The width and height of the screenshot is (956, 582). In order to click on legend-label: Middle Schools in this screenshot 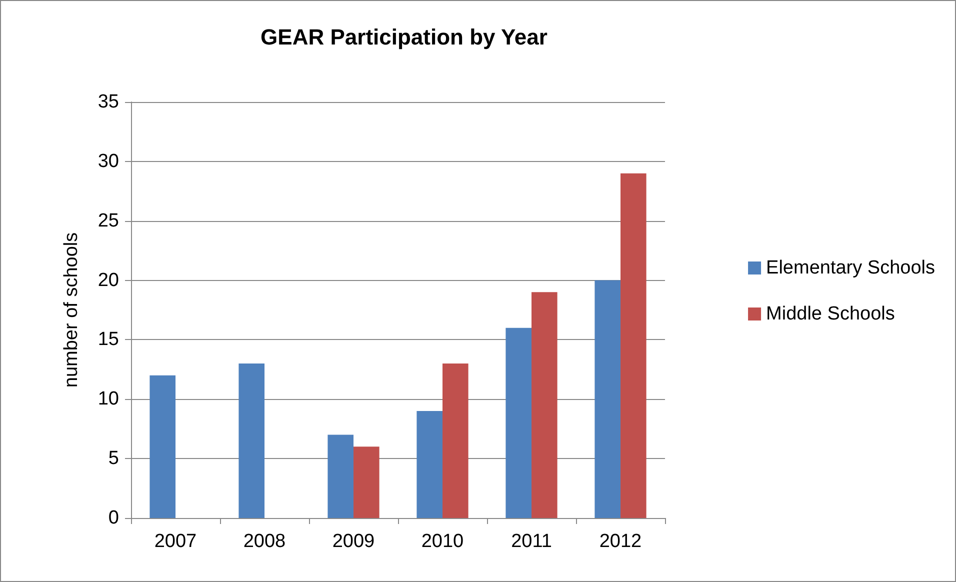, I will do `click(830, 314)`.